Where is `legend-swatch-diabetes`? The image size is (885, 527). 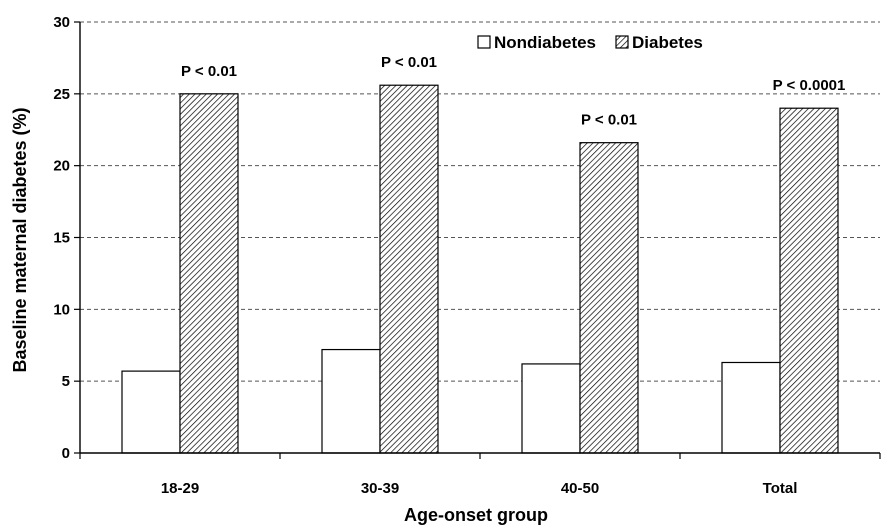 legend-swatch-diabetes is located at coordinates (622, 42).